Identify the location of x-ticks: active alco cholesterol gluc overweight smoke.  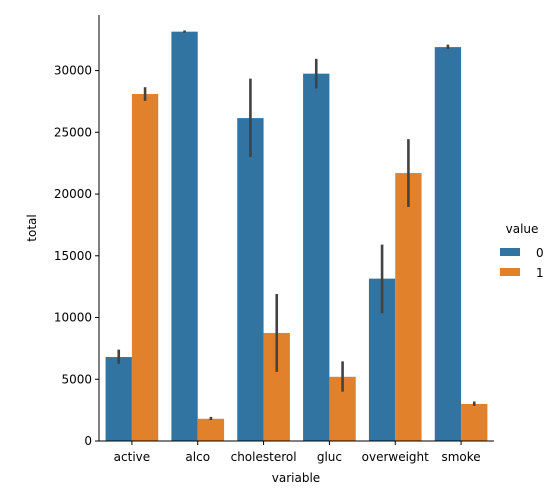
(297, 452).